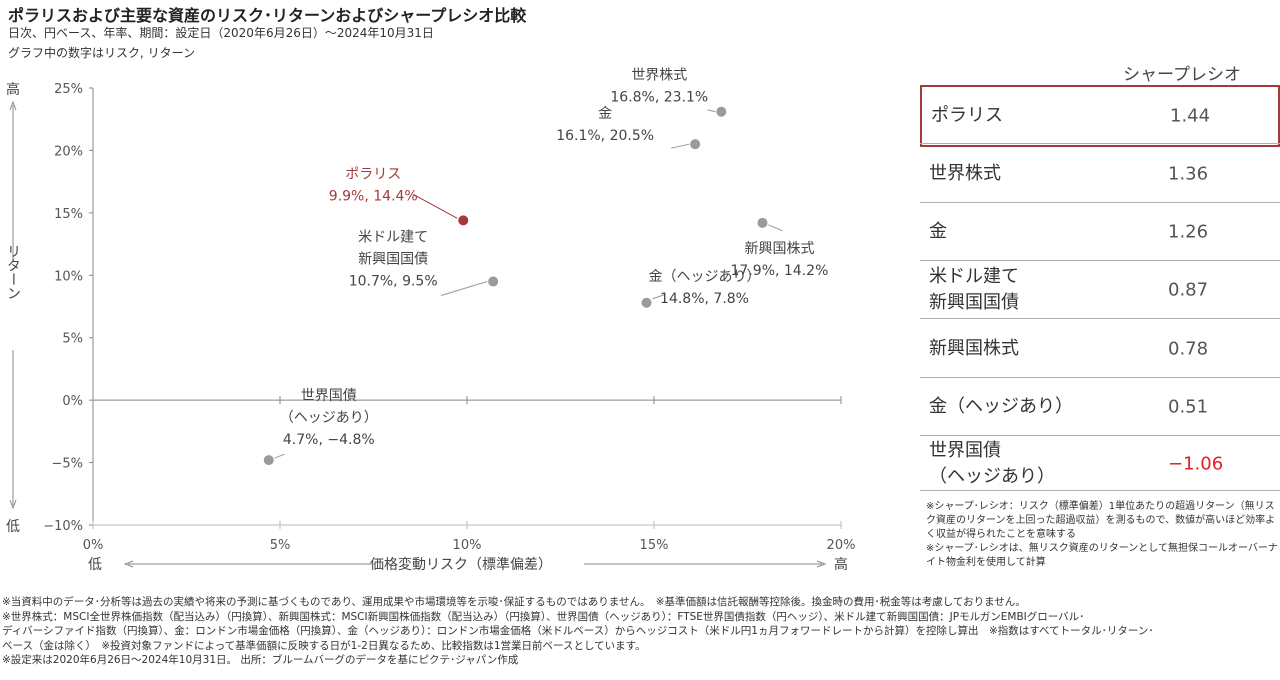  I want to click on data-label: 米ドル建て, so click(393, 238).